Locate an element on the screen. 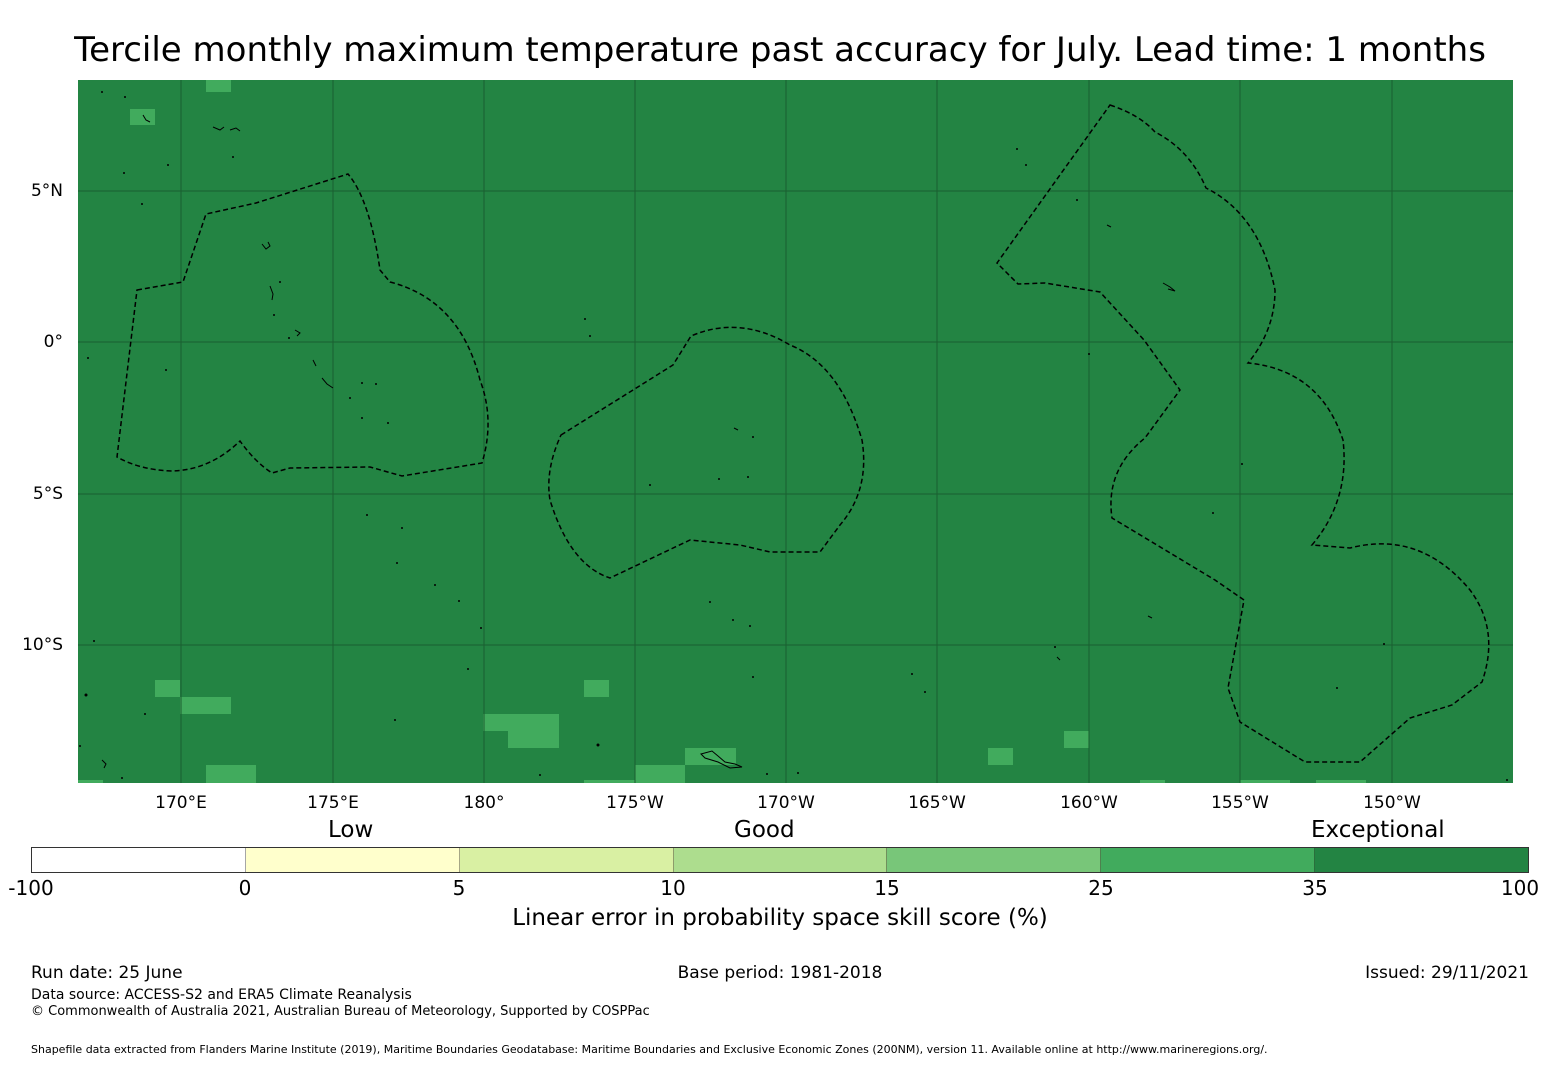  category-good: Good is located at coordinates (764, 830).